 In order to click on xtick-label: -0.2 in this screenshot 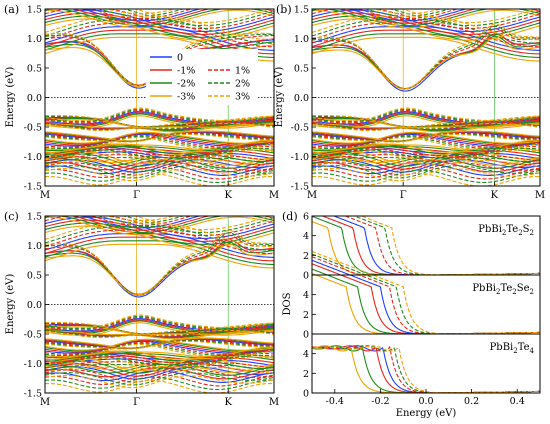, I will do `click(380, 401)`.